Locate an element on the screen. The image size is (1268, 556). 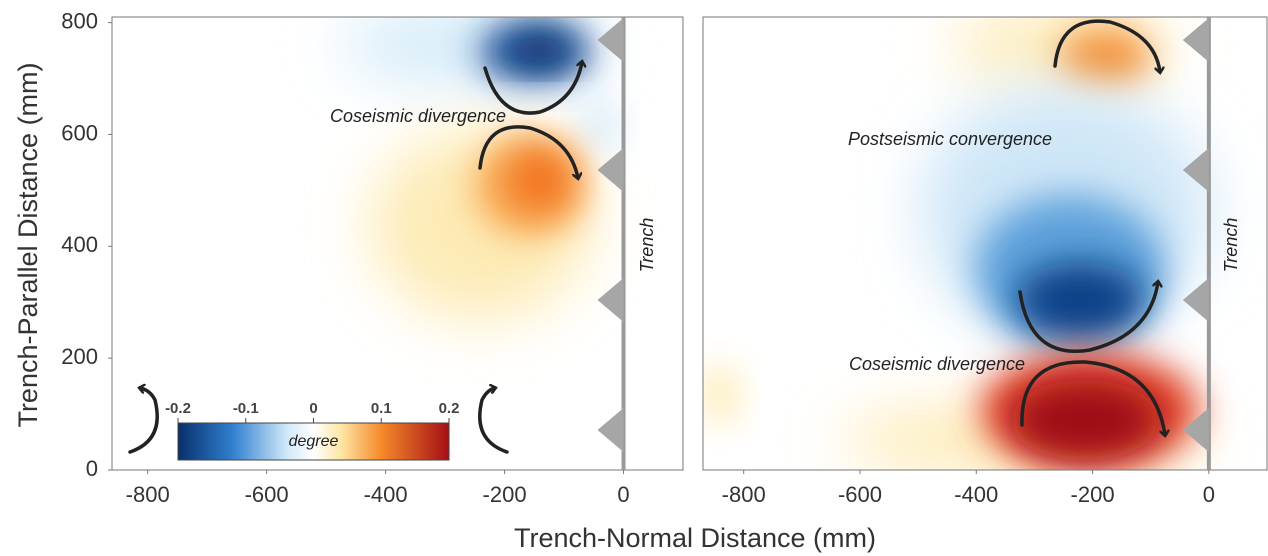
y-tick-label: 200 is located at coordinates (79, 356).